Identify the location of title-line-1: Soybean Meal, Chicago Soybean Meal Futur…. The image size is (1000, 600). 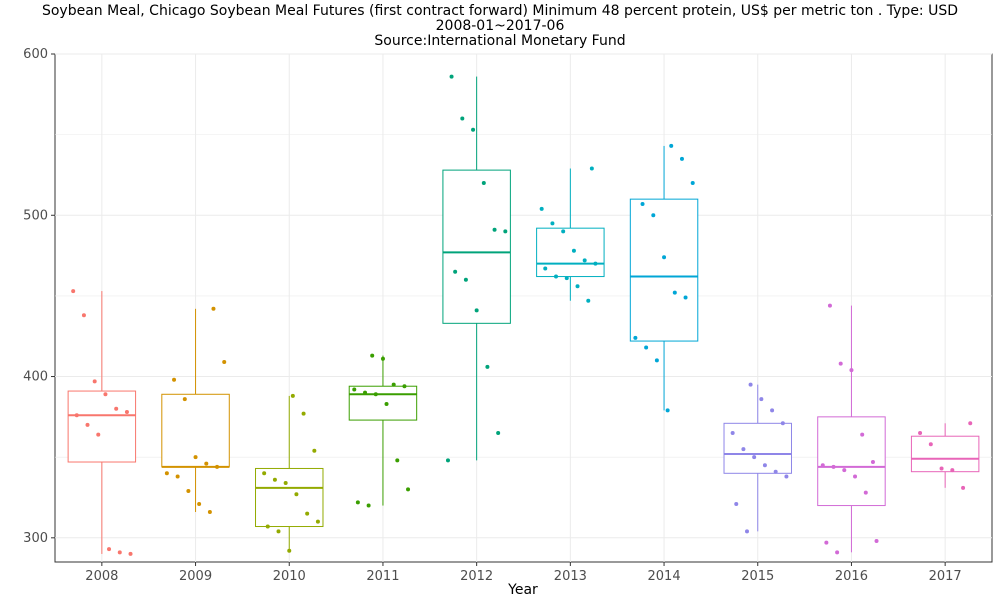
(500, 11).